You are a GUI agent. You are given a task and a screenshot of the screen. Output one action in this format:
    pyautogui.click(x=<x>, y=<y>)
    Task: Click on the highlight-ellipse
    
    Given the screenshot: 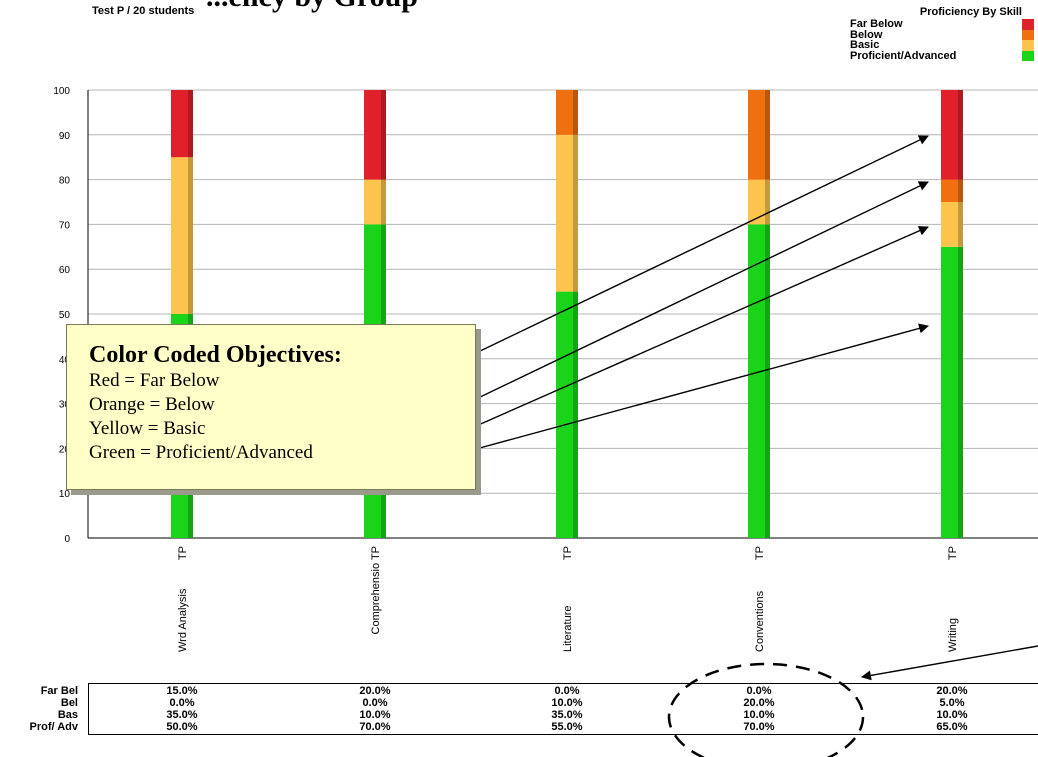 What is the action you would take?
    pyautogui.click(x=766, y=709)
    